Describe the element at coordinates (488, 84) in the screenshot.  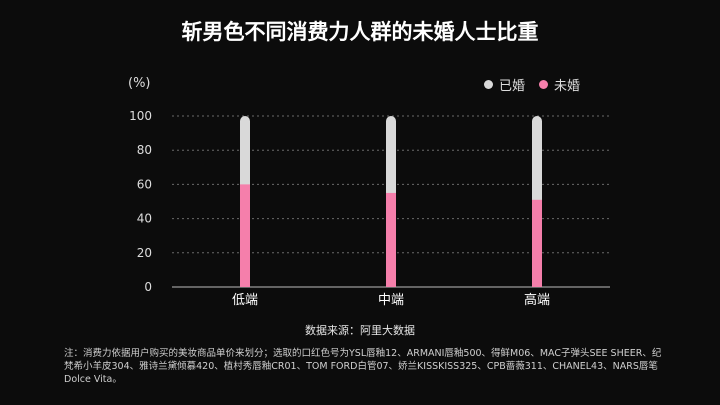
I see `legend-dot-married` at that location.